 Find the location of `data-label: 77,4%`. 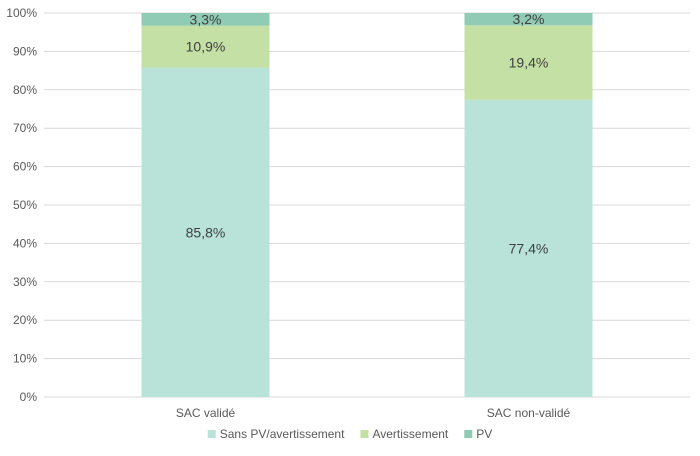

data-label: 77,4% is located at coordinates (529, 248).